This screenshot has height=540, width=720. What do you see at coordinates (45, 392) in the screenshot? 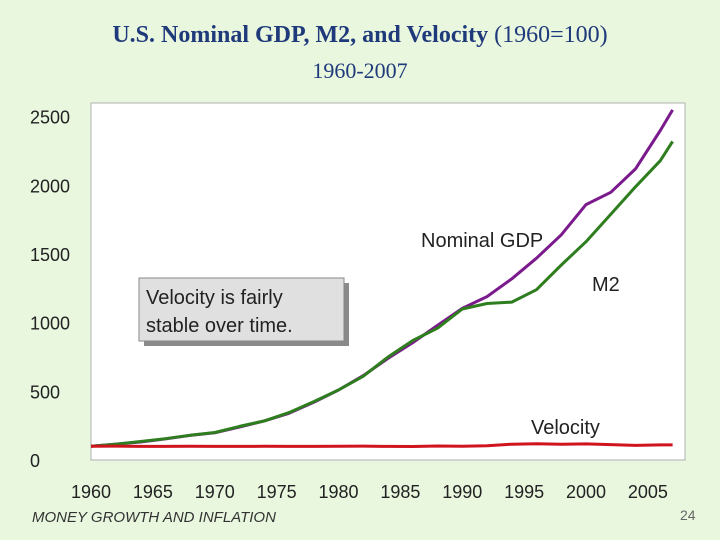
I see `y-tick-label: 500` at bounding box center [45, 392].